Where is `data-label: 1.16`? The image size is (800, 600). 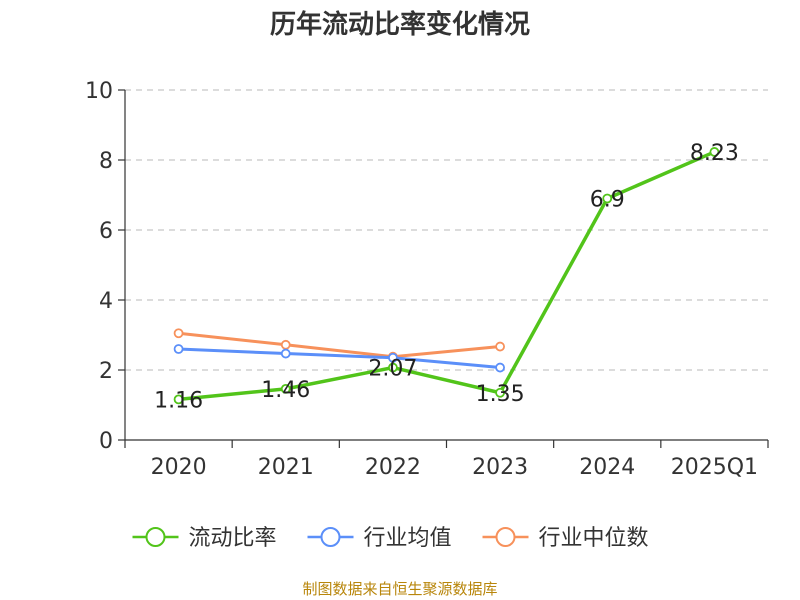
data-label: 1.16 is located at coordinates (178, 400).